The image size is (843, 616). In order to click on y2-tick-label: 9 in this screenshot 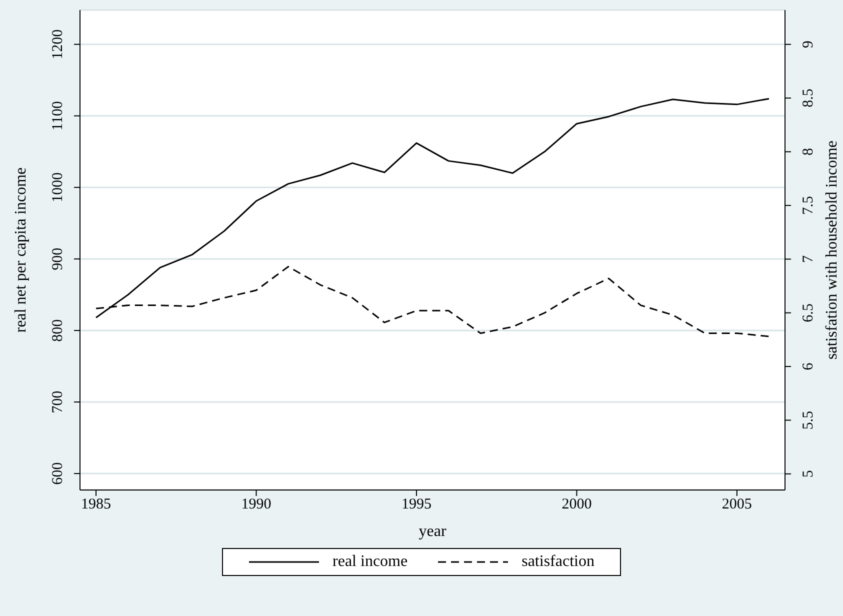, I will do `click(808, 44)`.